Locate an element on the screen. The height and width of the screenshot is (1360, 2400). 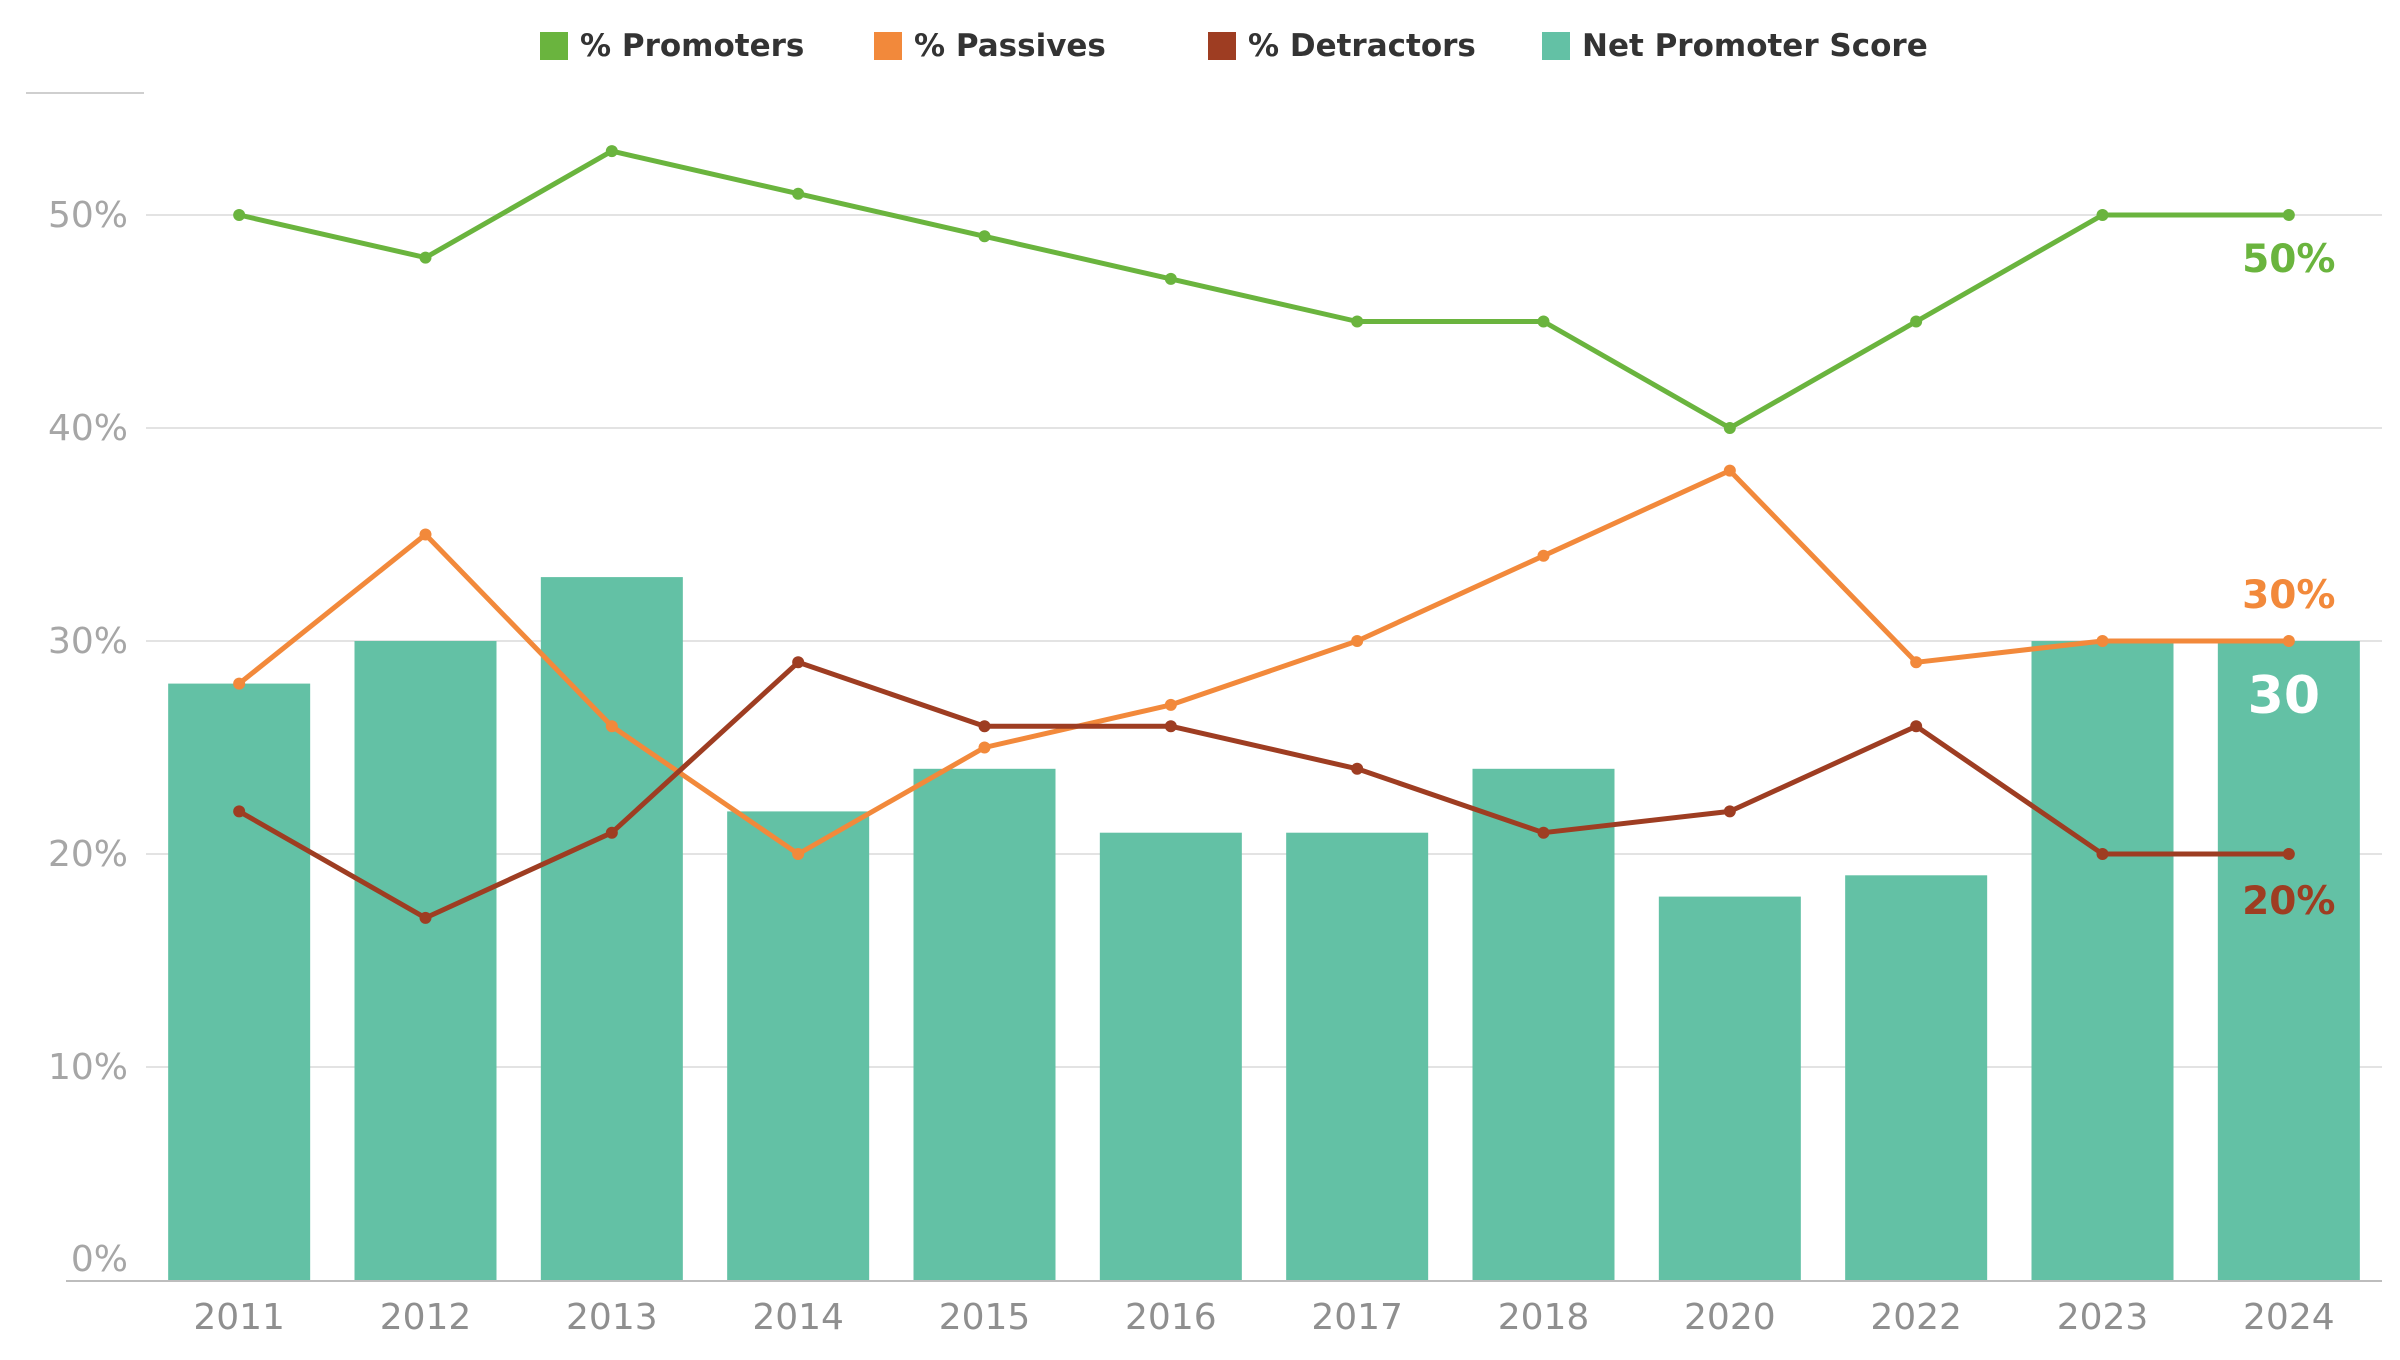
x-tick-label: 2018 is located at coordinates (1544, 1317).